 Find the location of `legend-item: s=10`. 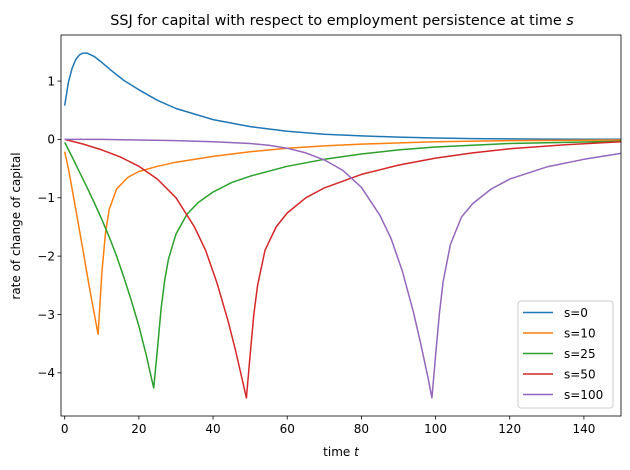

legend-item: s=10 is located at coordinates (559, 333).